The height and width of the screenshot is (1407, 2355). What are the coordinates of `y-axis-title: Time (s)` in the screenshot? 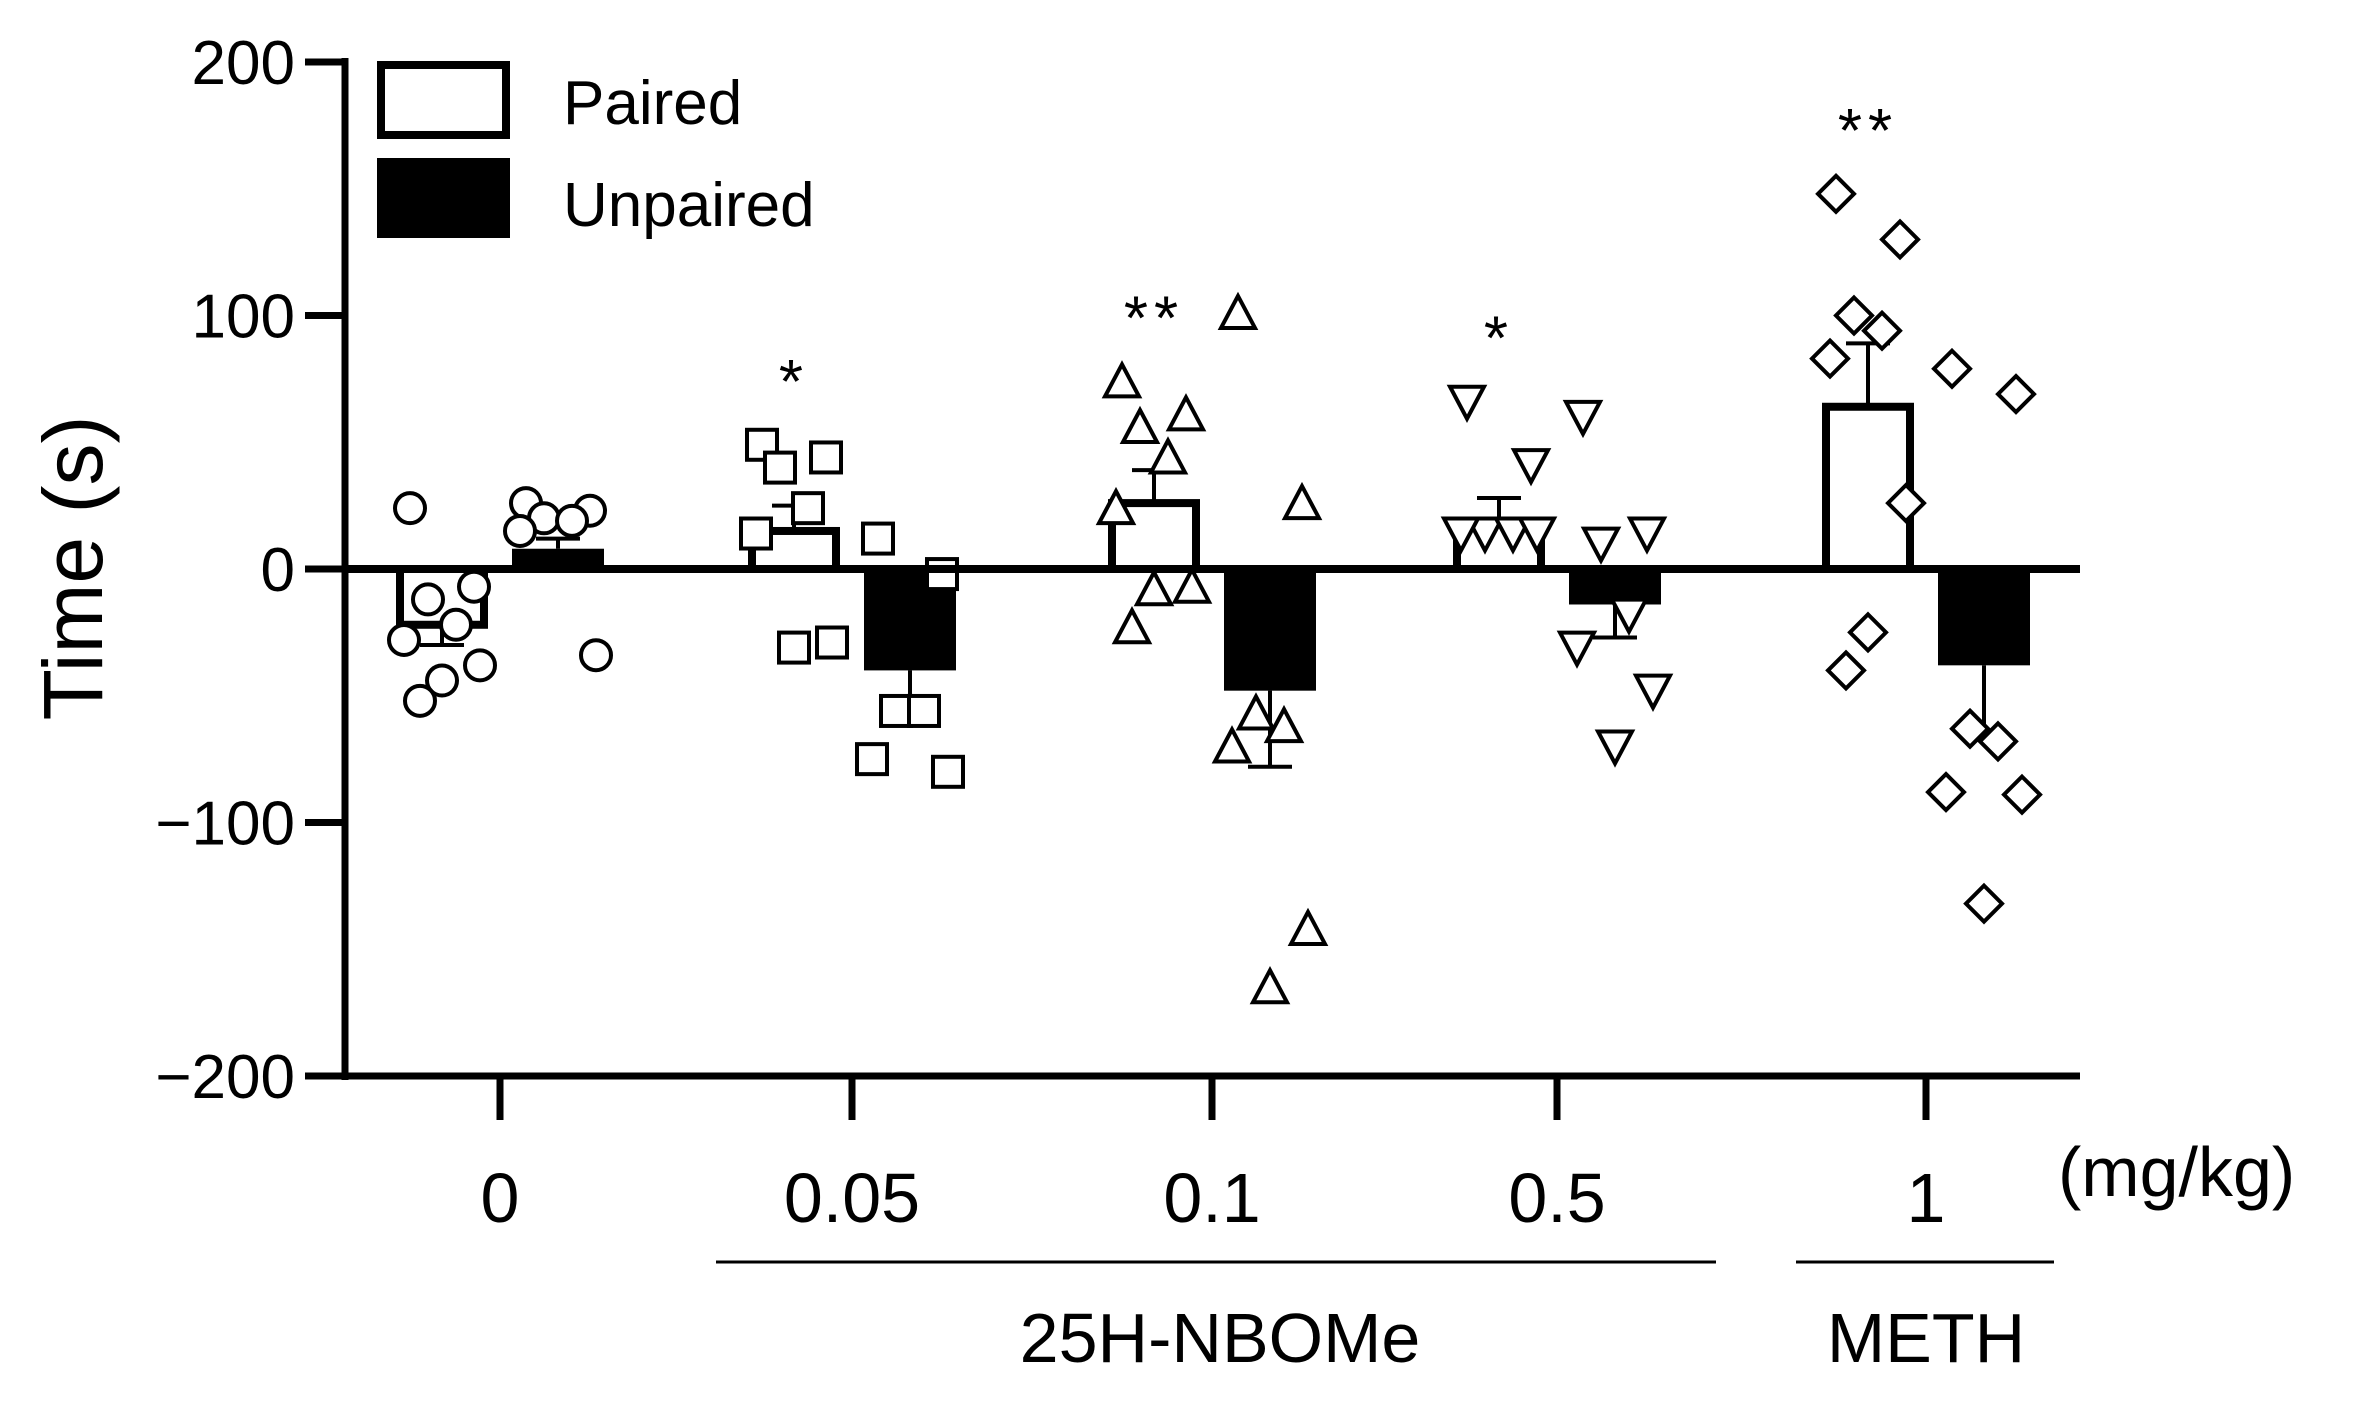 It's located at (73, 568).